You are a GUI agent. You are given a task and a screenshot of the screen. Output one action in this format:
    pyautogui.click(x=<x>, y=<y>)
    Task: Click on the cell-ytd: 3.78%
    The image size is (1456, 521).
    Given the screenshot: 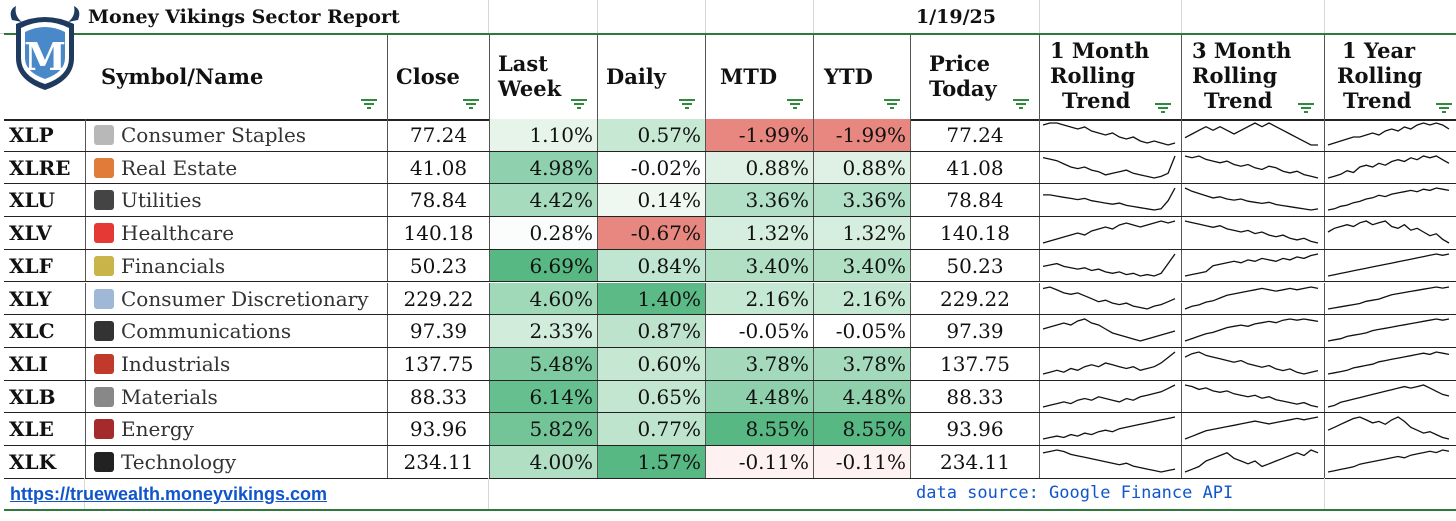 What is the action you would take?
    pyautogui.click(x=862, y=363)
    